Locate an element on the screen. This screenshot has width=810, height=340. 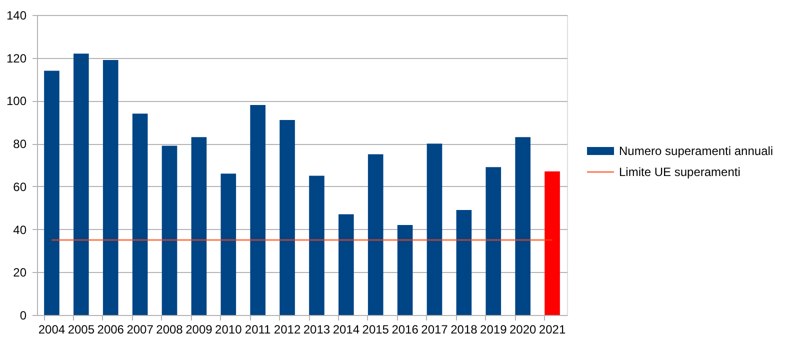
x-tick-label: 2019 is located at coordinates (494, 329).